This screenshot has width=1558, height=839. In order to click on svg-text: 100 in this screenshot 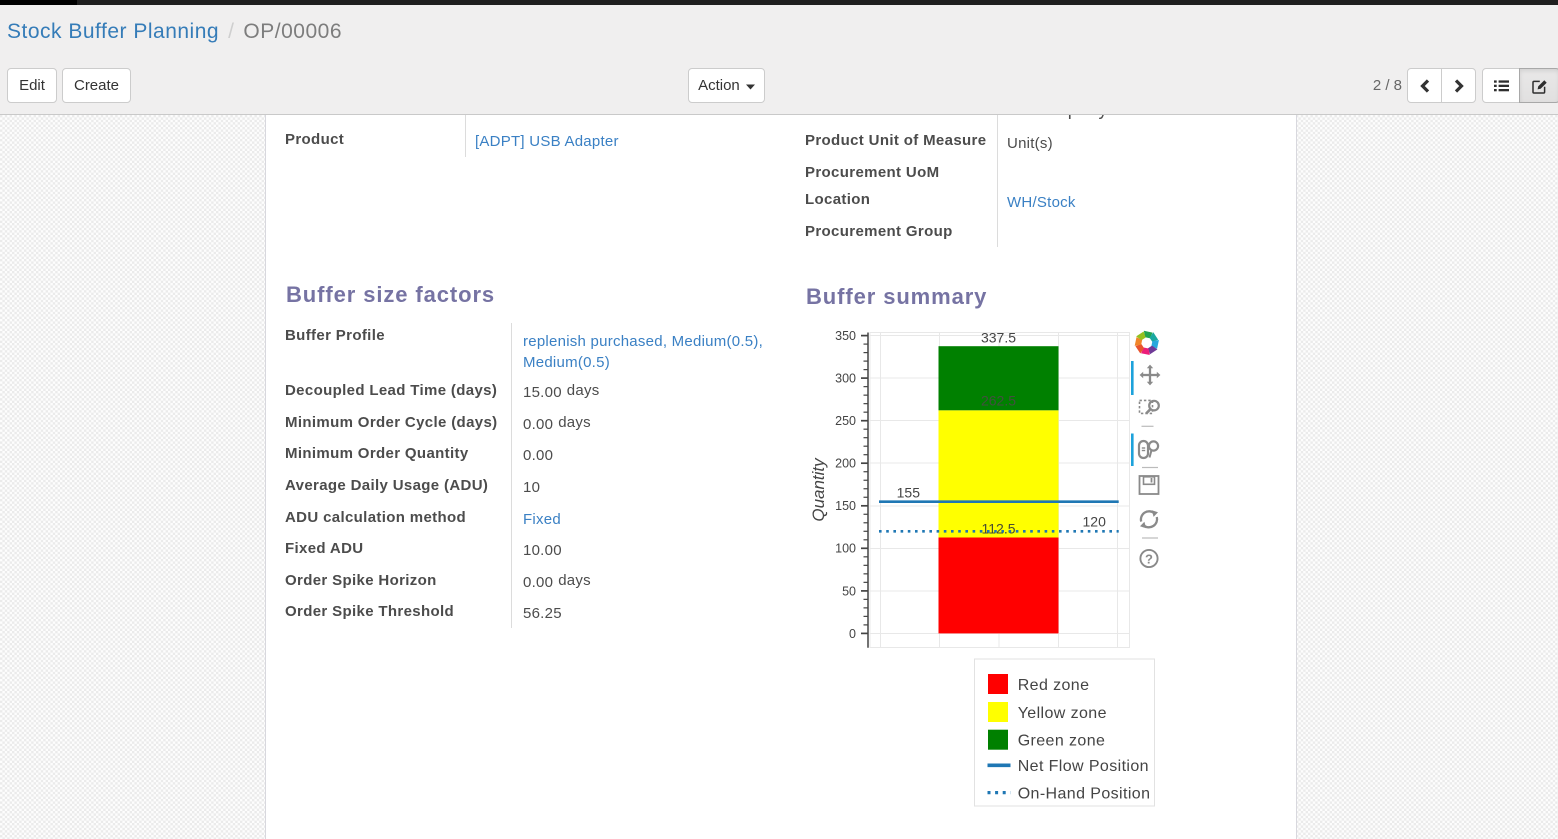, I will do `click(845, 549)`.